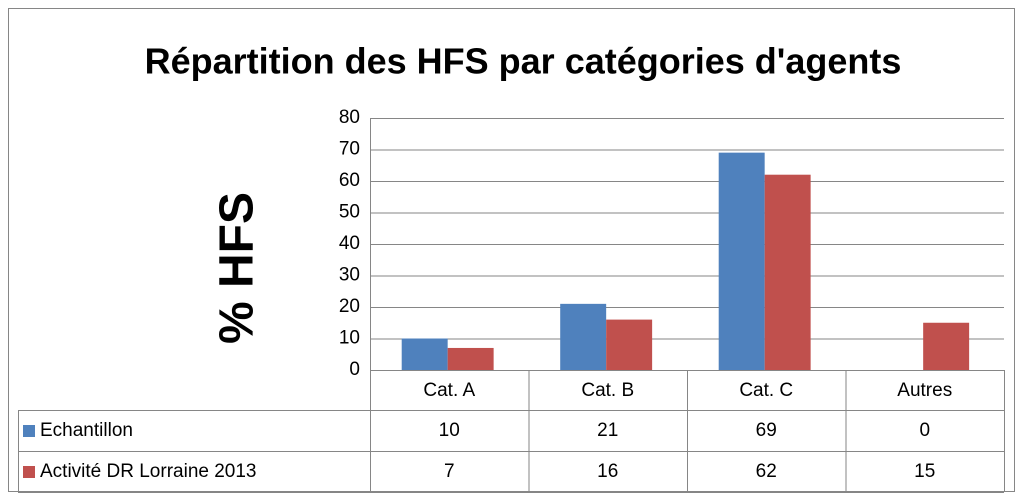 This screenshot has width=1023, height=500. What do you see at coordinates (349, 117) in the screenshot?
I see `y-tick-label: 80` at bounding box center [349, 117].